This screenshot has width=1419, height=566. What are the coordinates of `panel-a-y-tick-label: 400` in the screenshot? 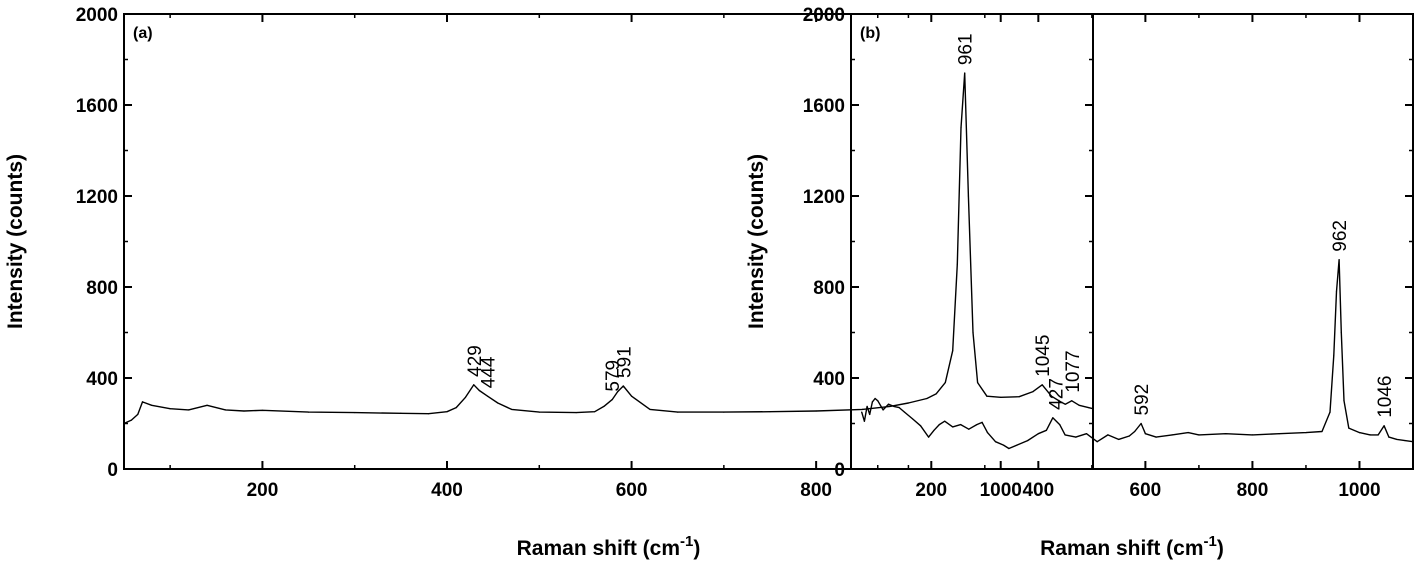 It's located at (102, 379).